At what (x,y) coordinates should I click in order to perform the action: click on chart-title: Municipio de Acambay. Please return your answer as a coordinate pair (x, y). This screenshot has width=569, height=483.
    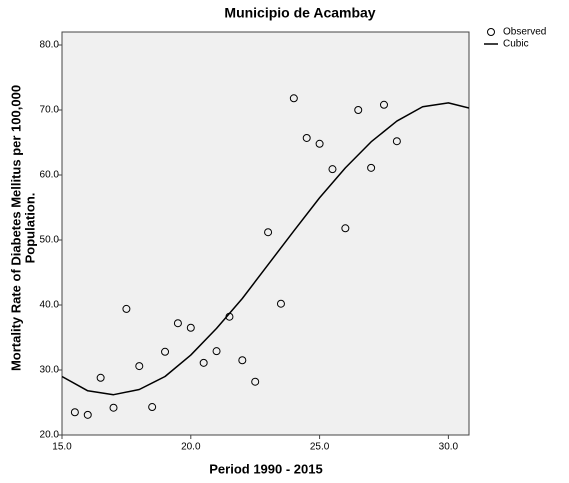
    Looking at the image, I should click on (299, 13).